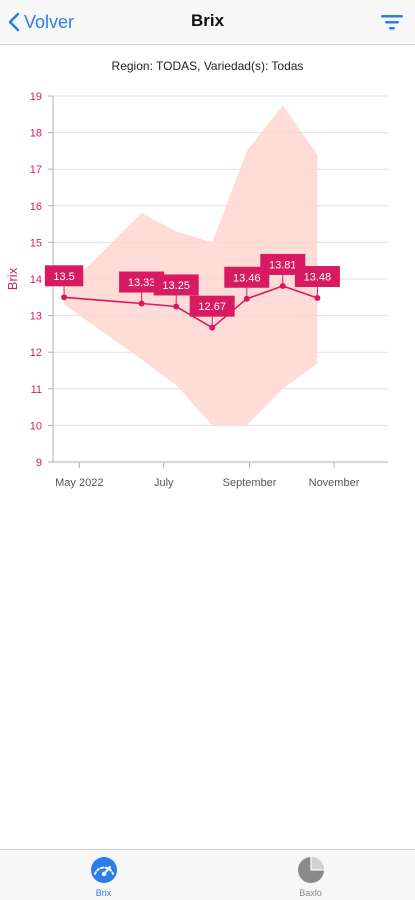 This screenshot has height=900, width=415. I want to click on y-tick-label: 14, so click(36, 280).